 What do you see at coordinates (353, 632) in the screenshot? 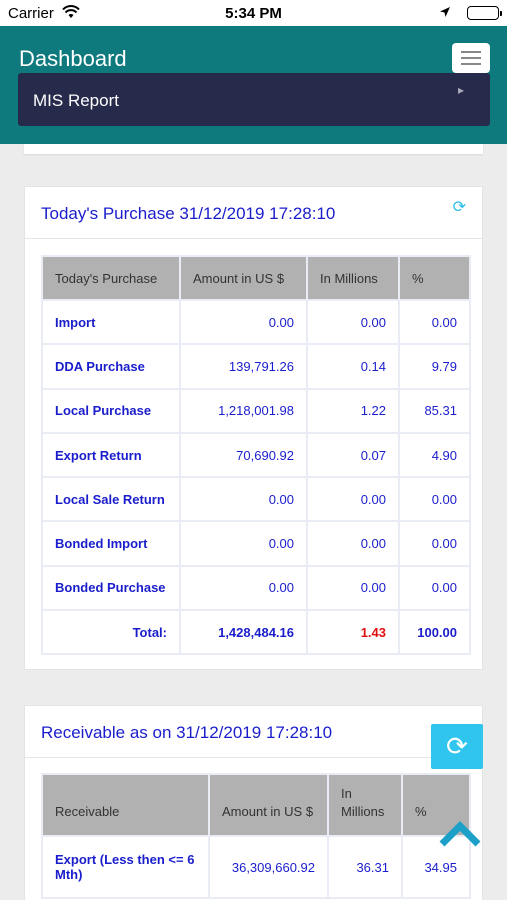
I see `total-millions: 1.43` at bounding box center [353, 632].